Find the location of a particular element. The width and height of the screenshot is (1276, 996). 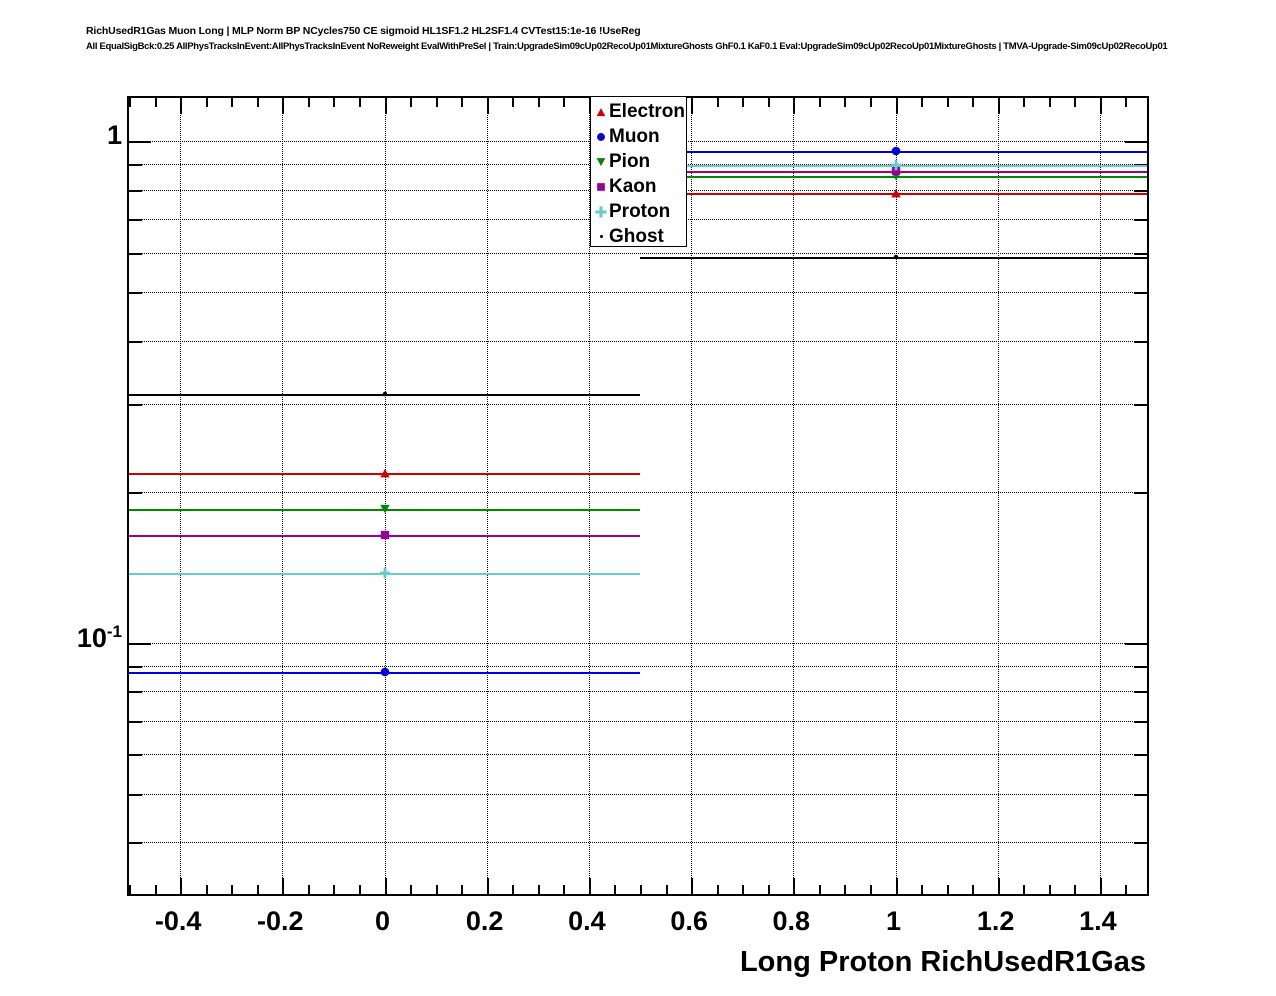

legend-item-ghost: Ghost is located at coordinates (639, 236).